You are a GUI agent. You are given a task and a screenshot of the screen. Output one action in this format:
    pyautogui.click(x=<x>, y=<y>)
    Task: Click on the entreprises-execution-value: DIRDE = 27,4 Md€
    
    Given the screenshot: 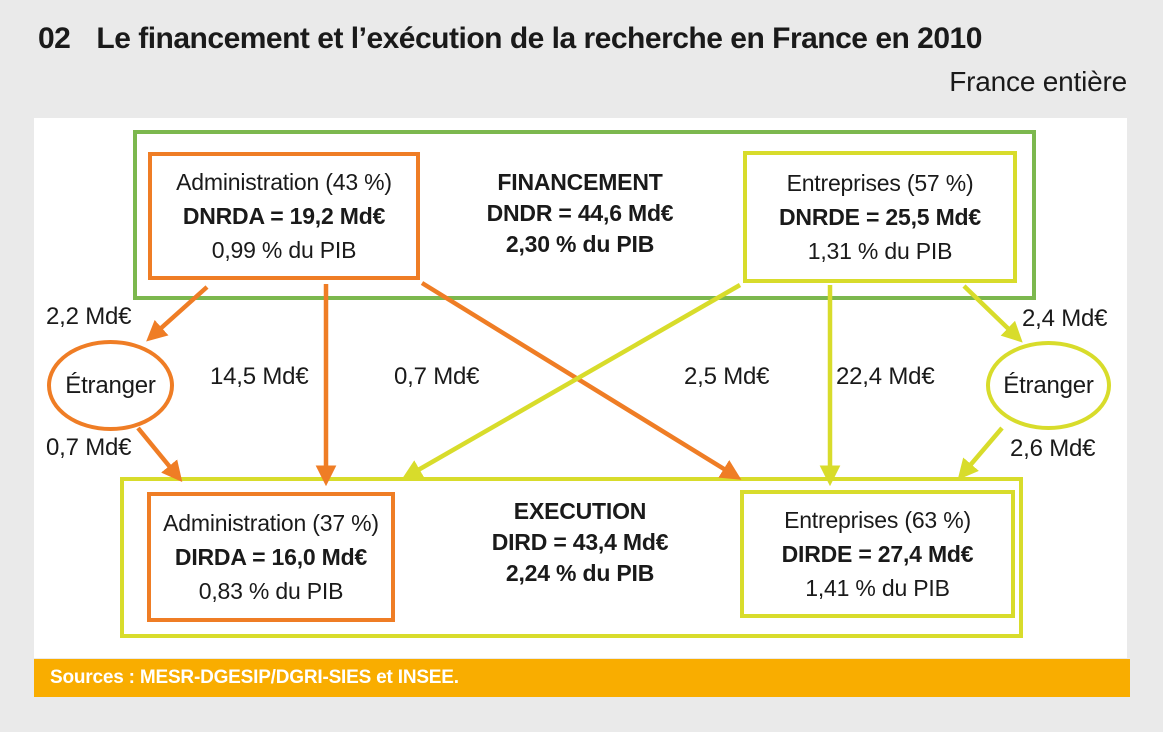 What is the action you would take?
    pyautogui.click(x=877, y=554)
    